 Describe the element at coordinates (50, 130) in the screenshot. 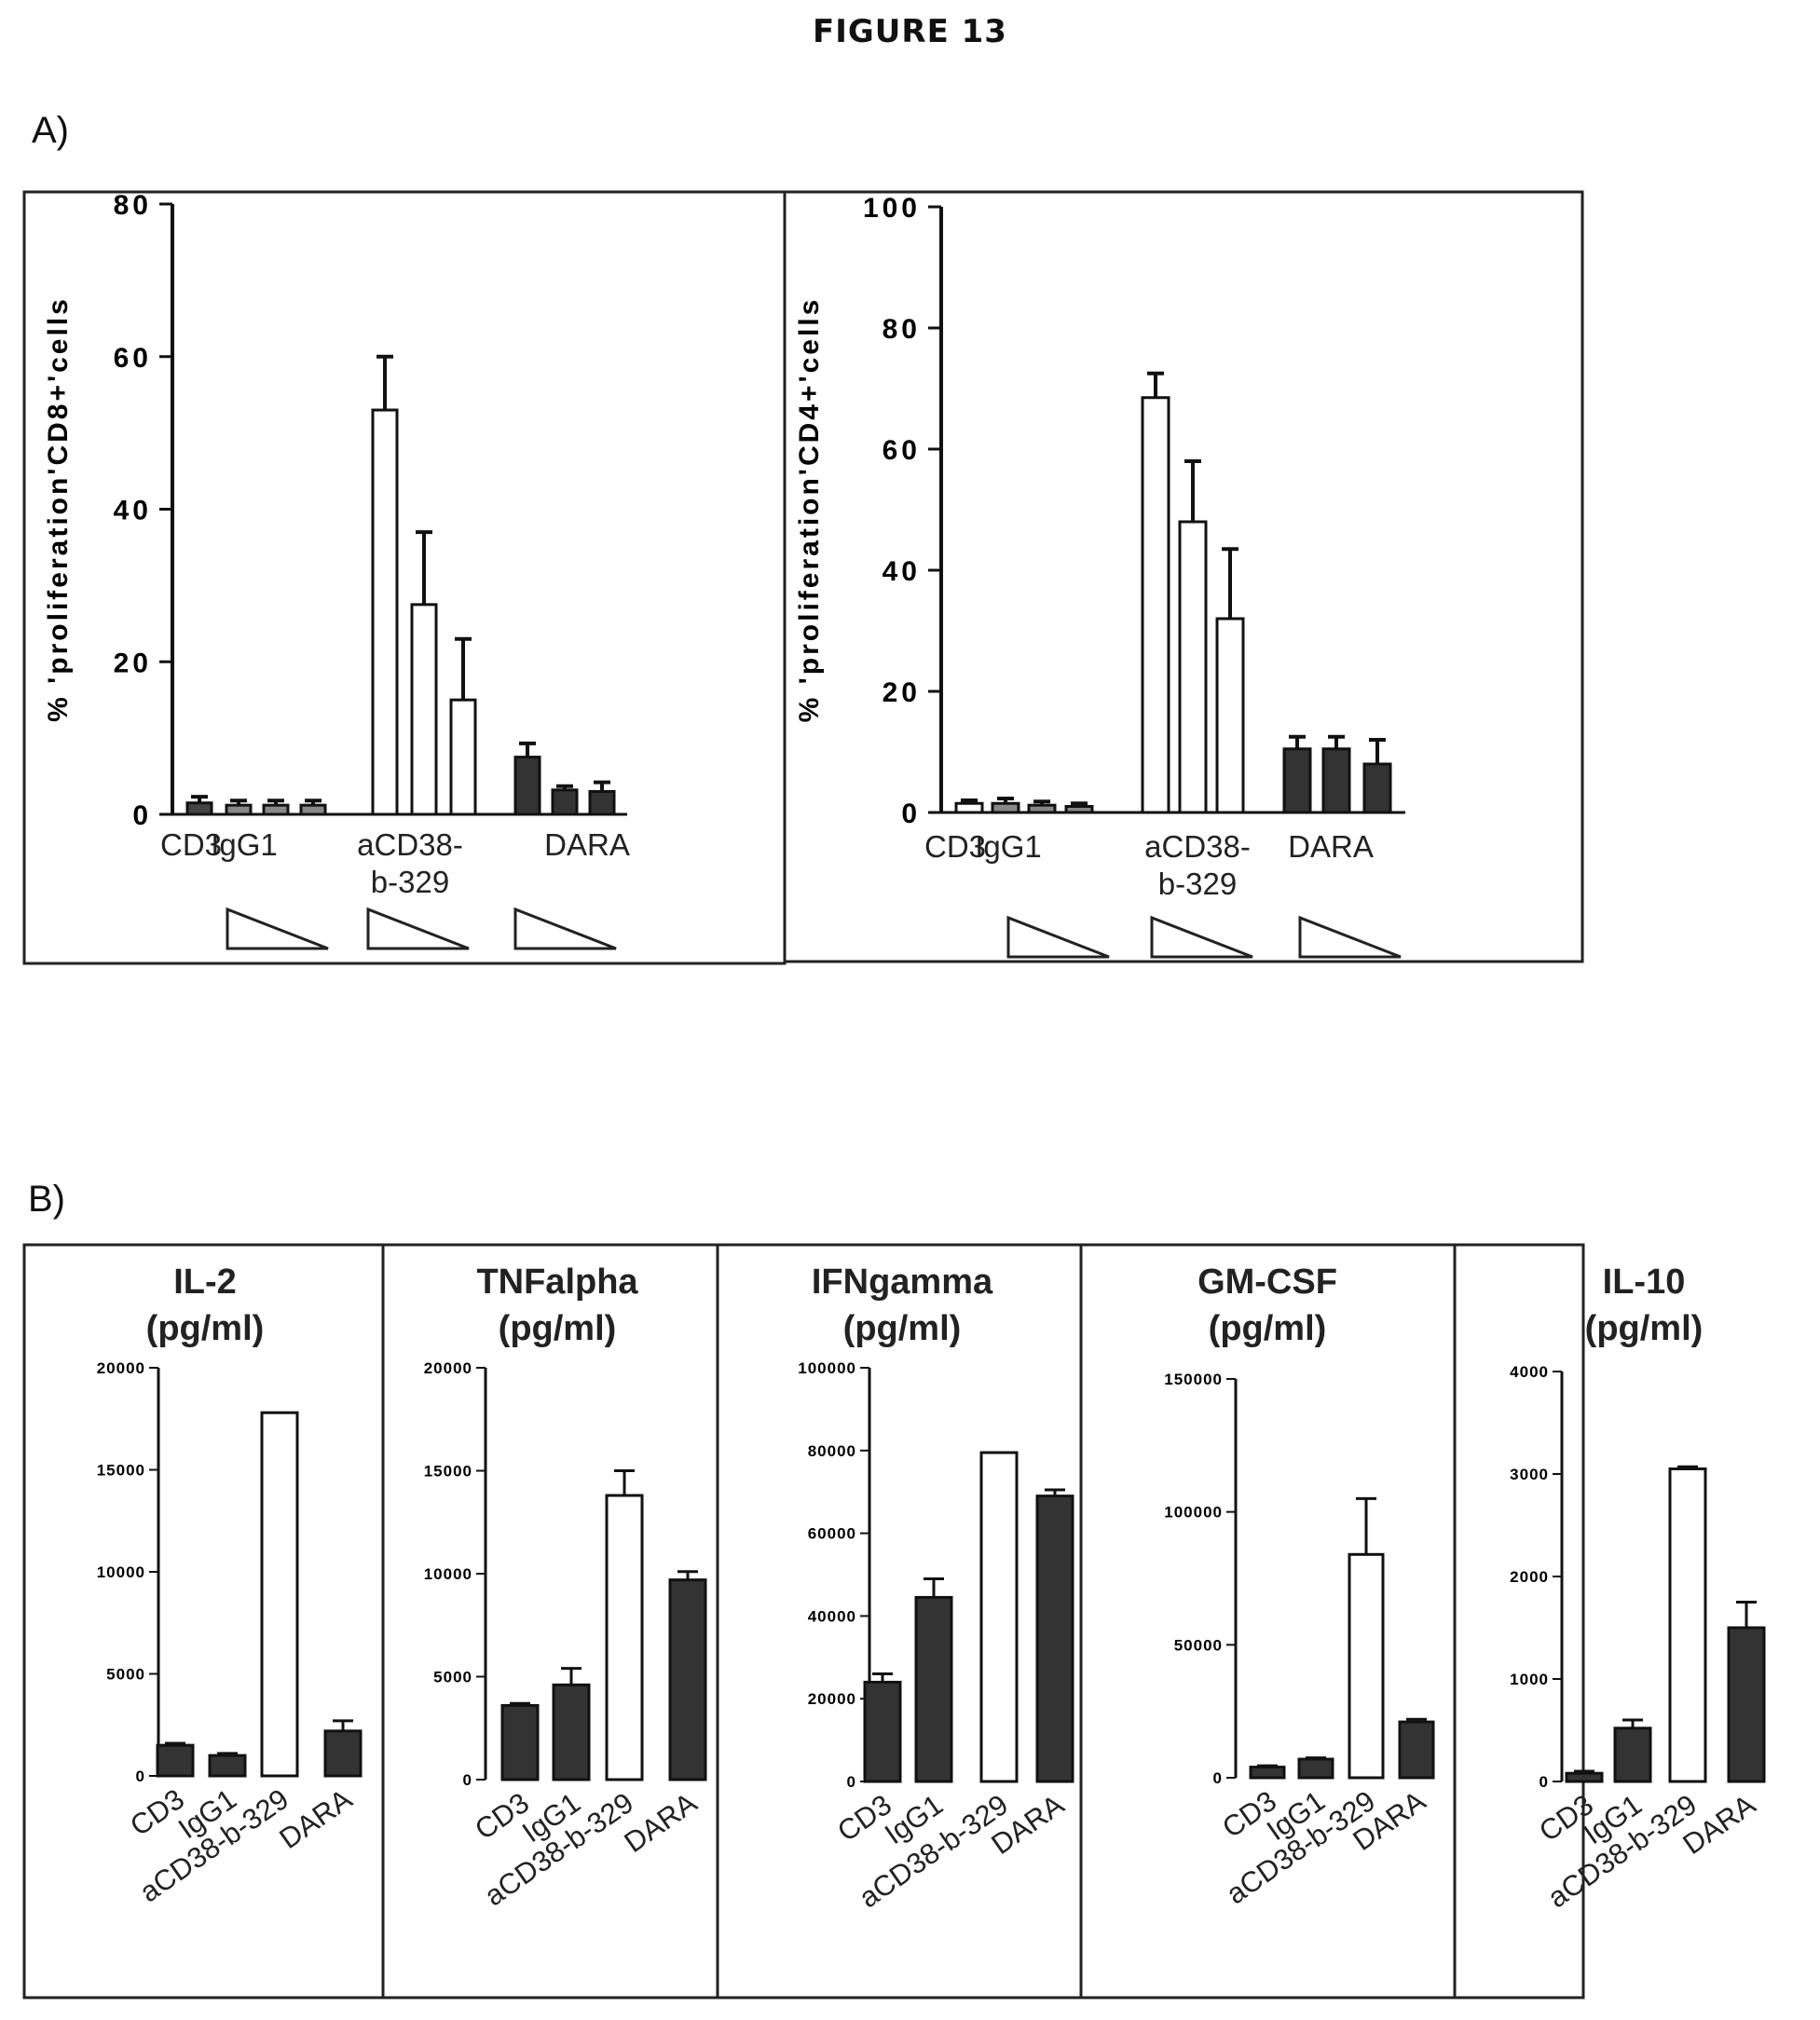

I see `panel-label-a: A)` at that location.